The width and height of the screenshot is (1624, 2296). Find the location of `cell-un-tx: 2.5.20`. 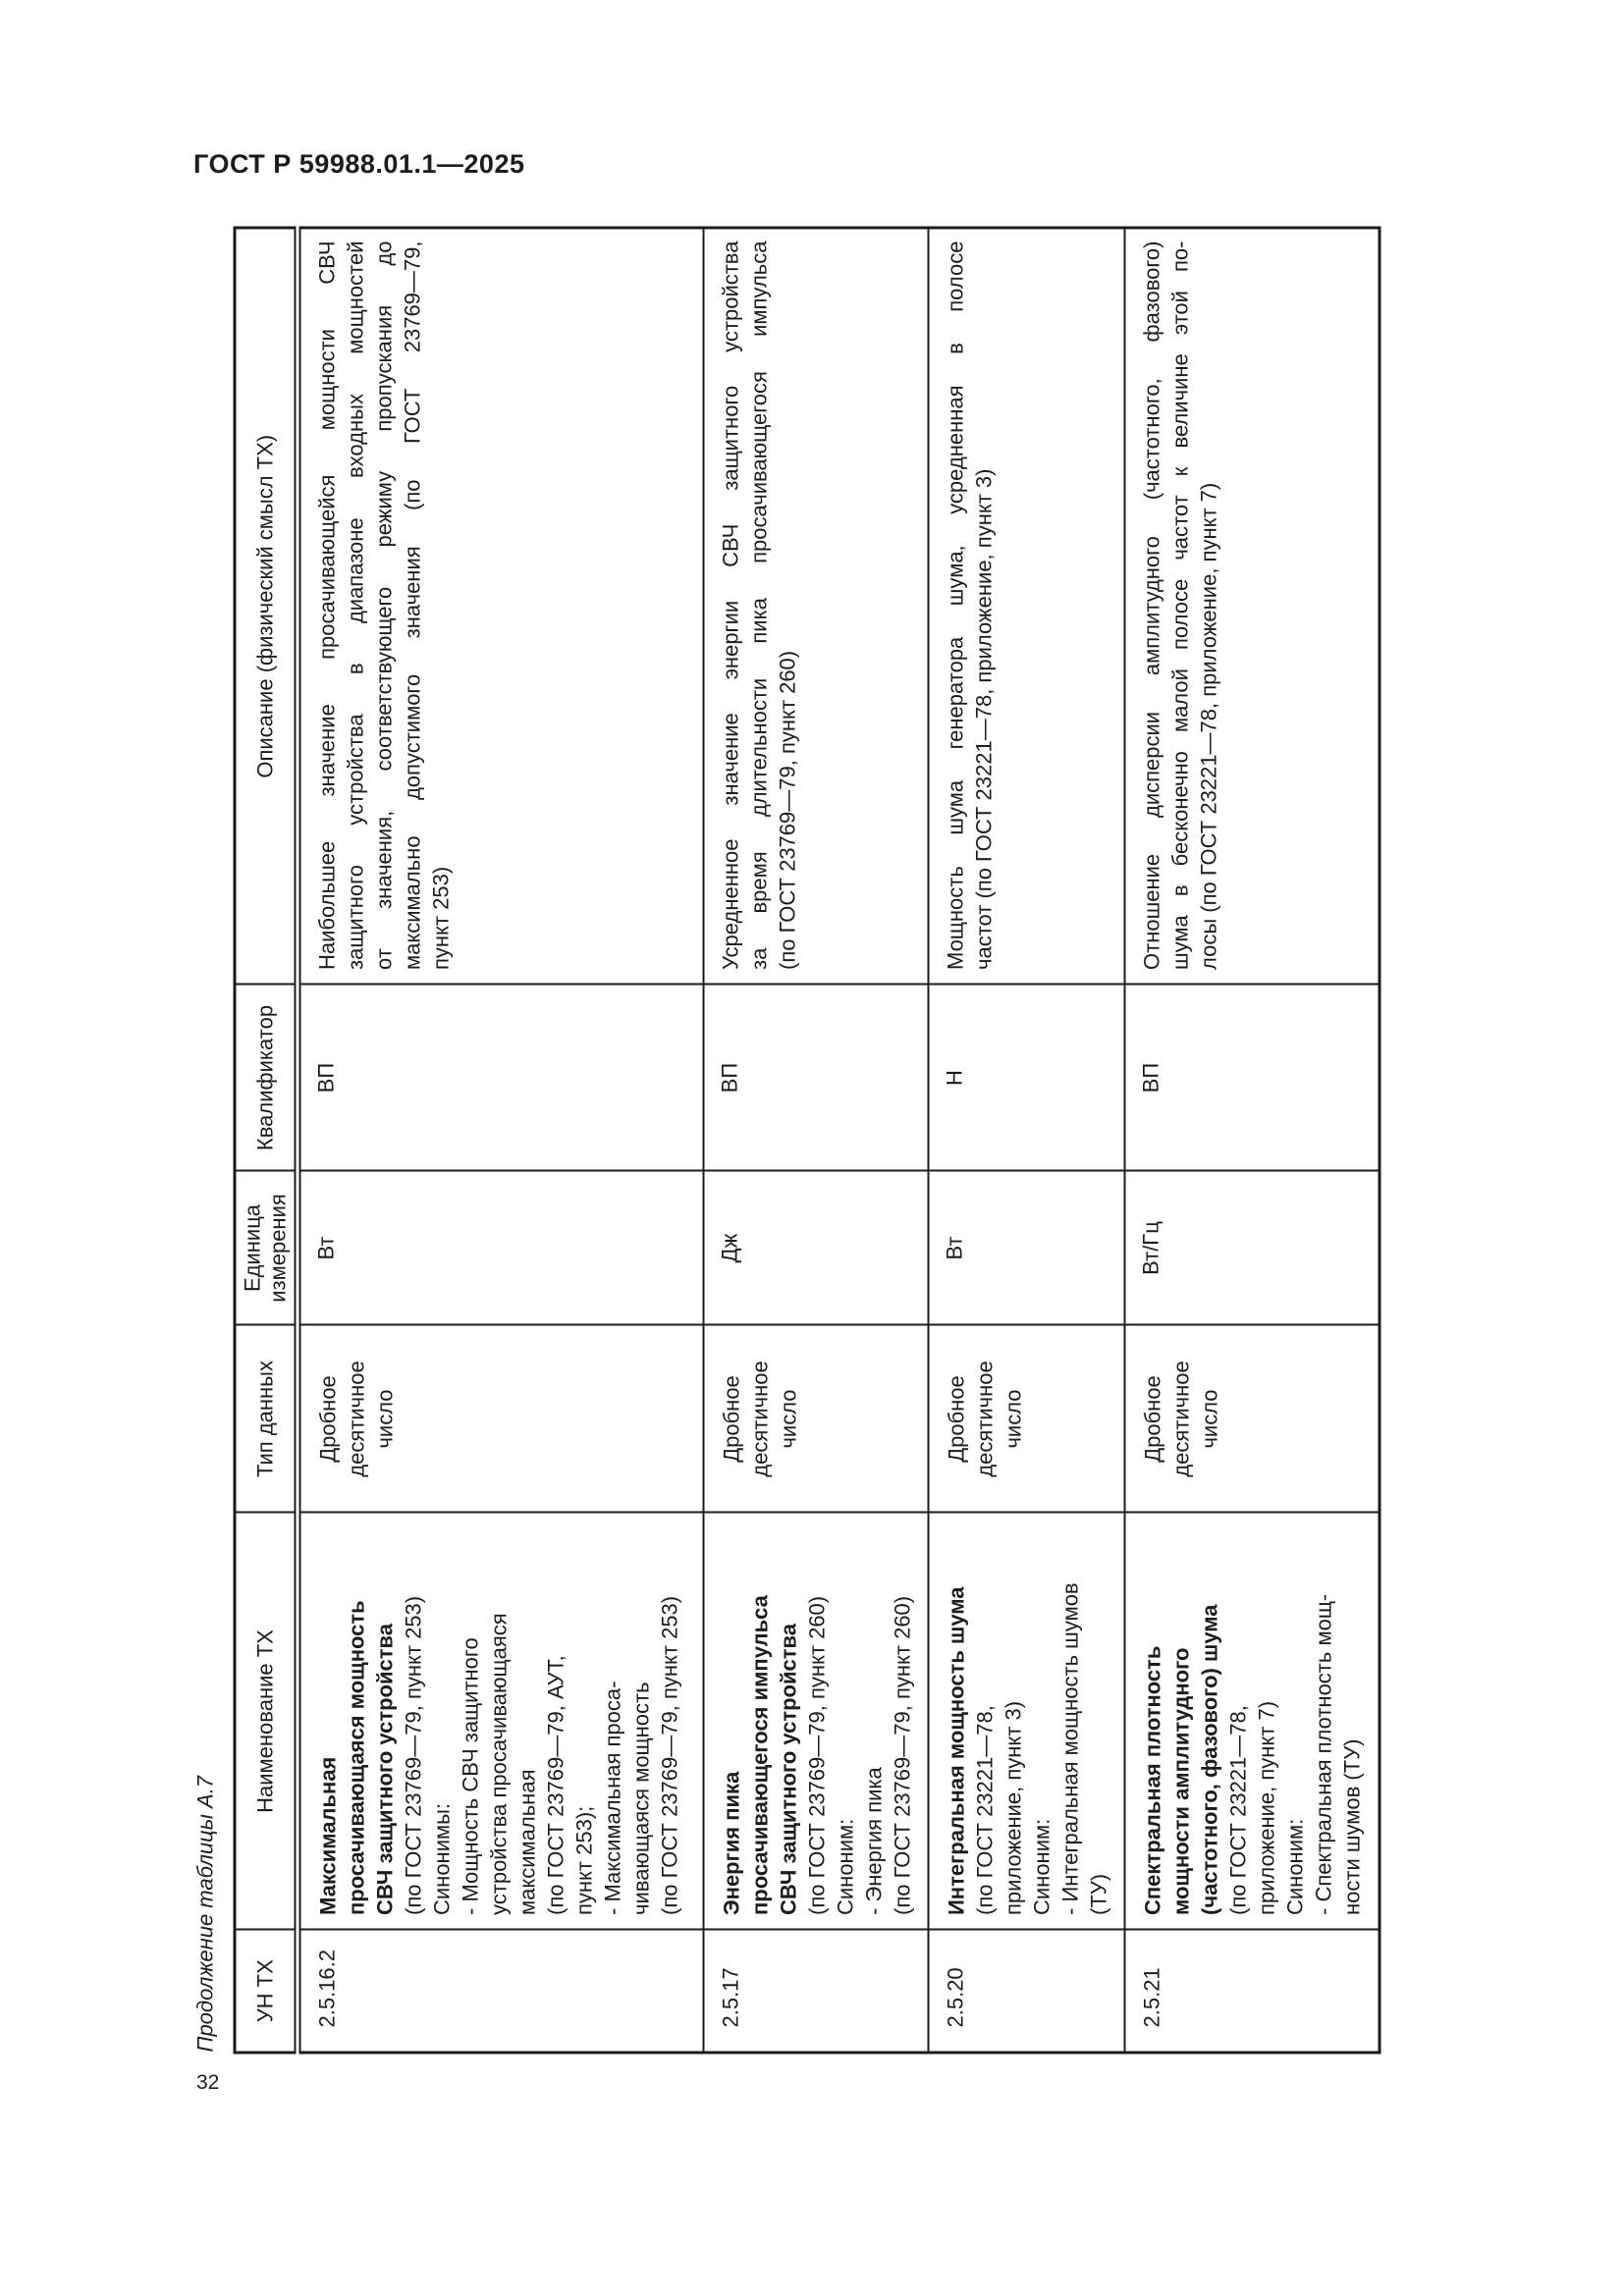

cell-un-tx: 2.5.20 is located at coordinates (1026, 1991).